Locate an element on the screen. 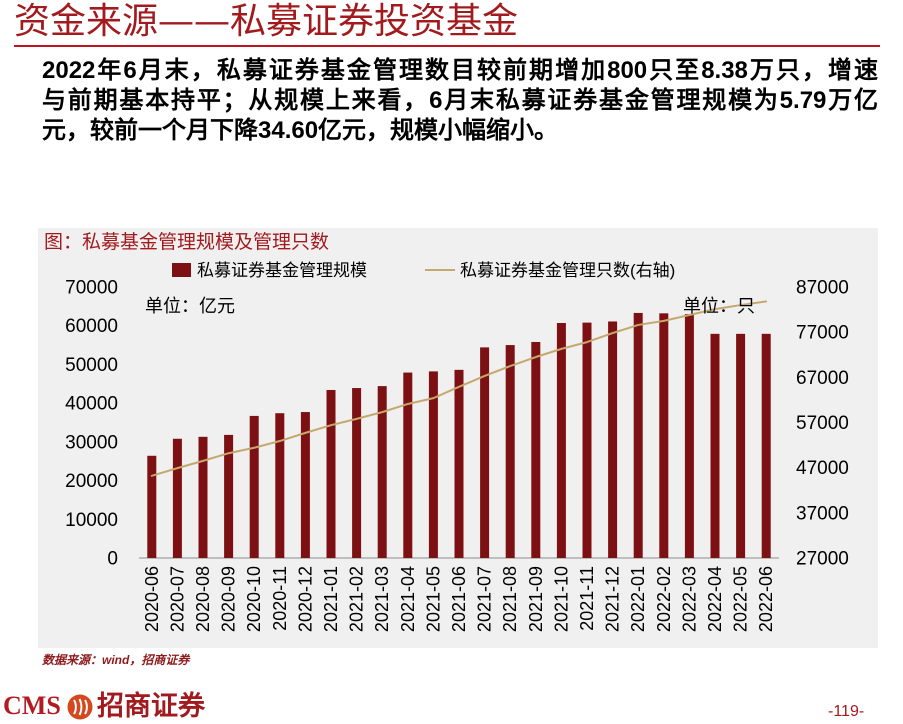 The image size is (903, 724). x-axis-tick-label: 2020-11 is located at coordinates (280, 598).